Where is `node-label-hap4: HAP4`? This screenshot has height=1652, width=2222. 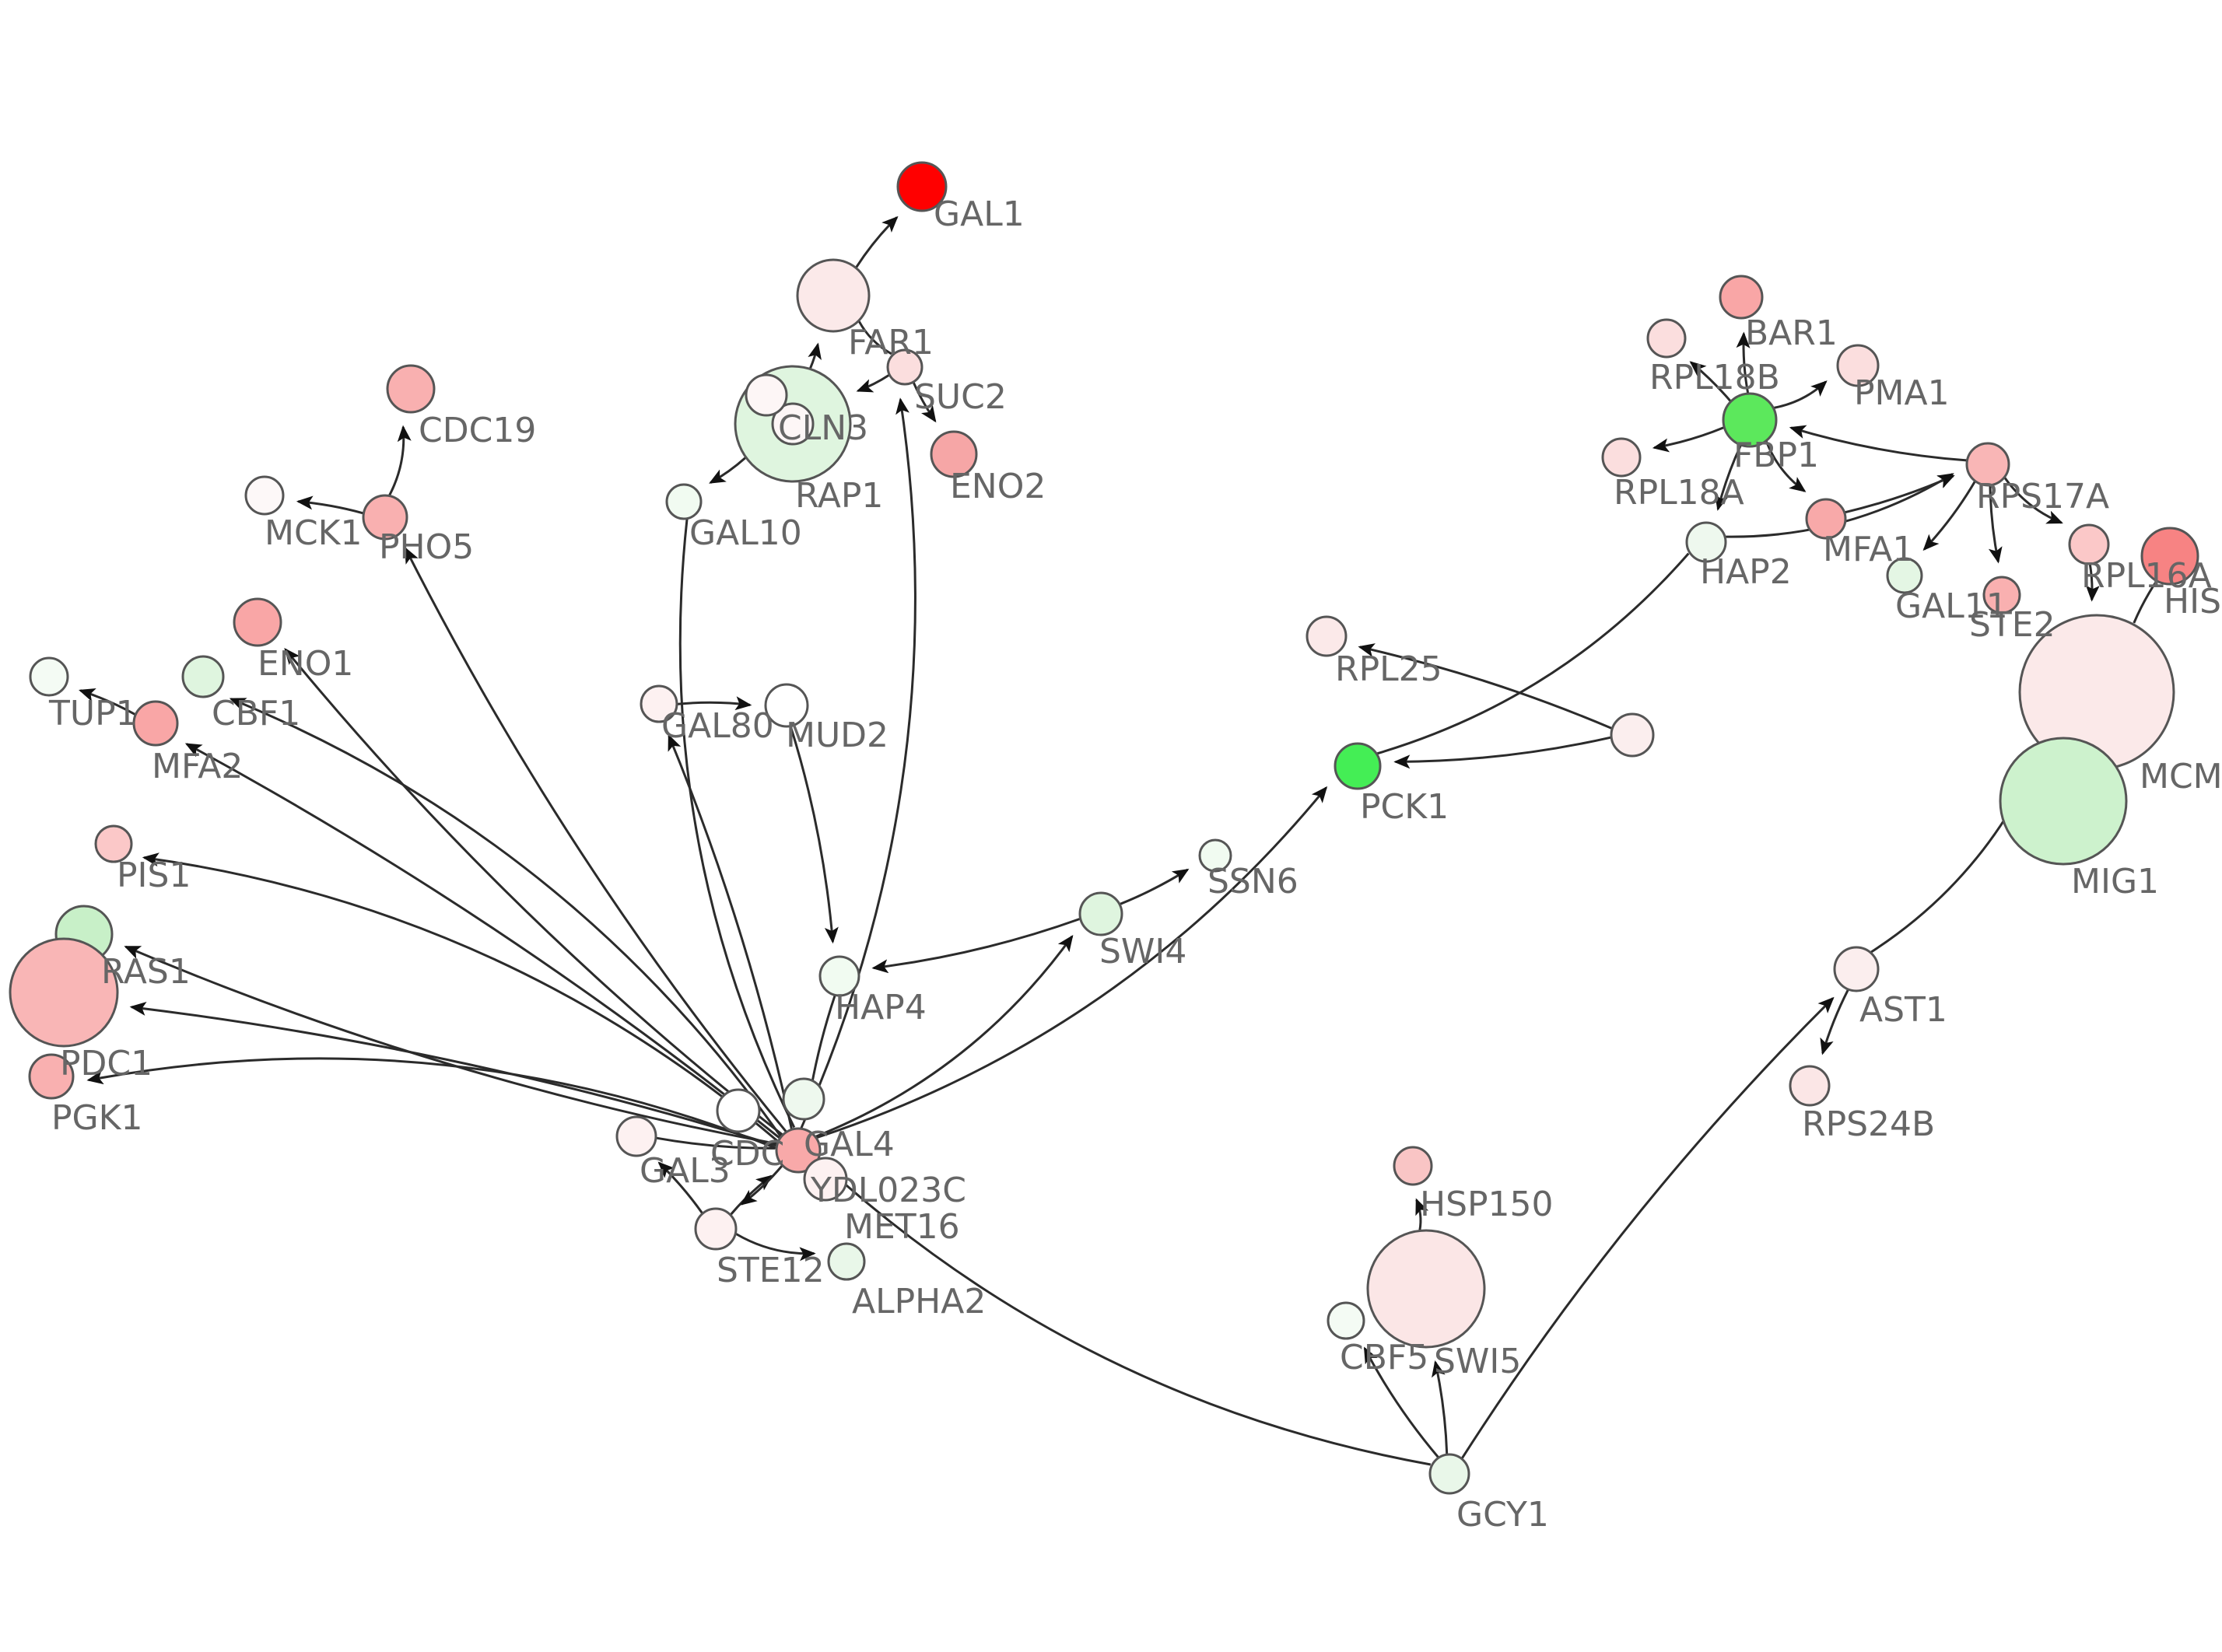 node-label-hap4: HAP4 is located at coordinates (881, 1007).